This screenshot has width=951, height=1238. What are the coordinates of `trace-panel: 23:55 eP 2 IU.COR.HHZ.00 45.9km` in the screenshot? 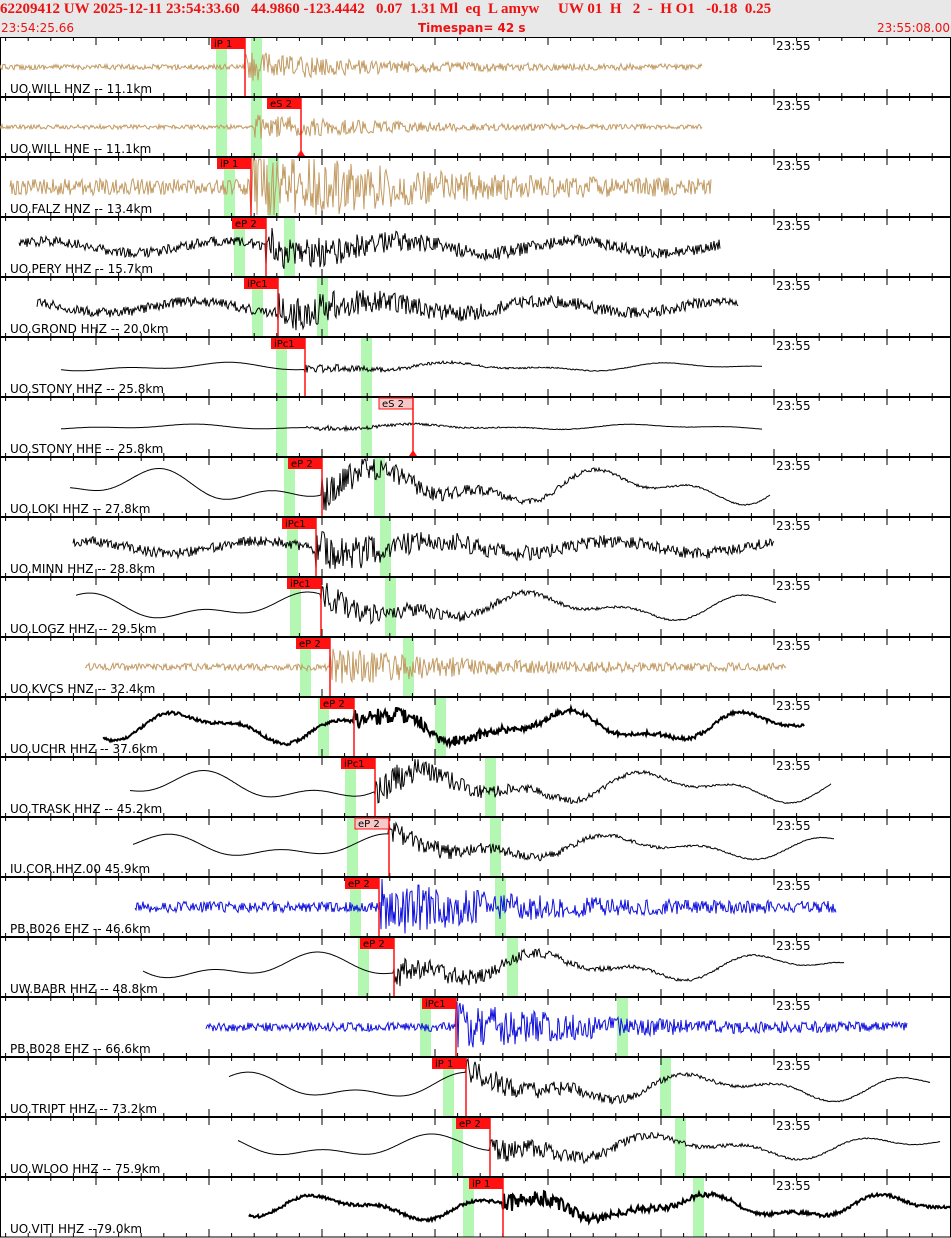 It's located at (475, 846).